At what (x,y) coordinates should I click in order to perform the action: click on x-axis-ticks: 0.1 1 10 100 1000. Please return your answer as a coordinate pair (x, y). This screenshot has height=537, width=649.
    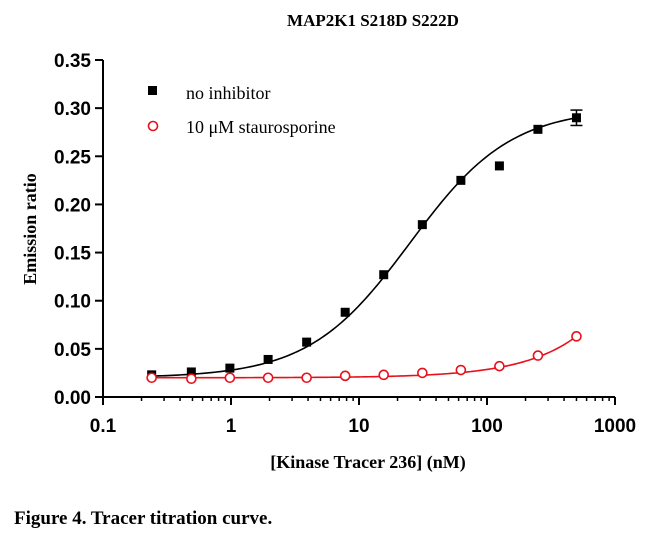
    Looking at the image, I should click on (363, 417).